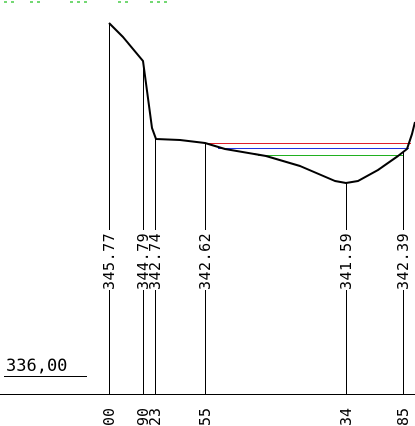  I want to click on datum-label: 336,00, so click(36, 366).